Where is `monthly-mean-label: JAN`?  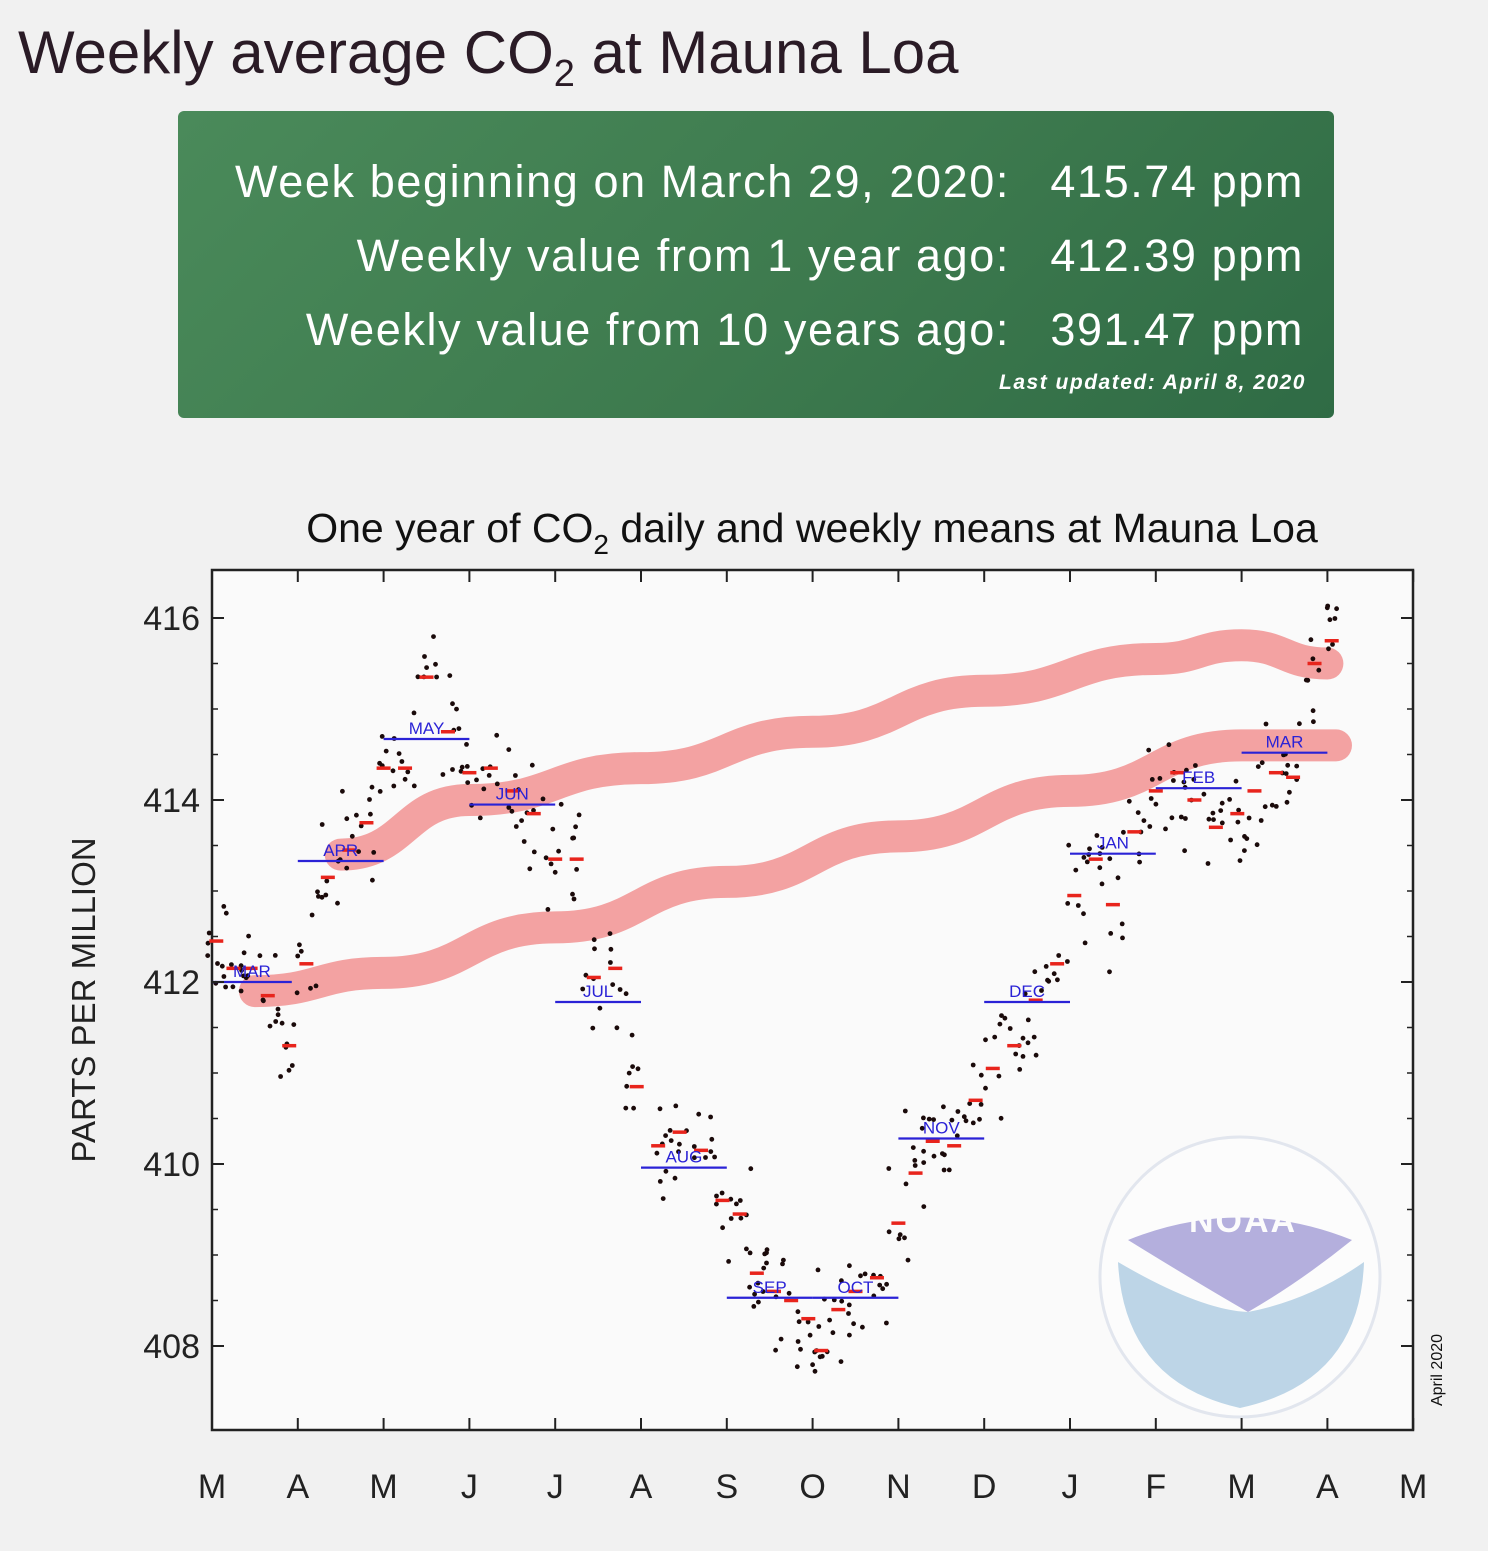 monthly-mean-label: JAN is located at coordinates (1113, 843).